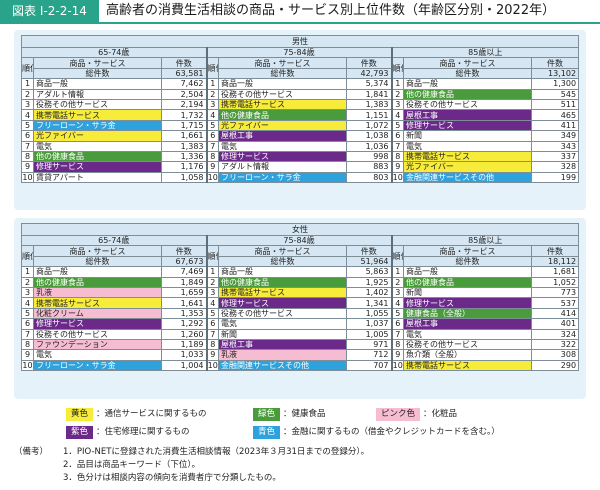 Image resolution: width=600 pixels, height=490 pixels. I want to click on count-cell: 1,841, so click(369, 94).